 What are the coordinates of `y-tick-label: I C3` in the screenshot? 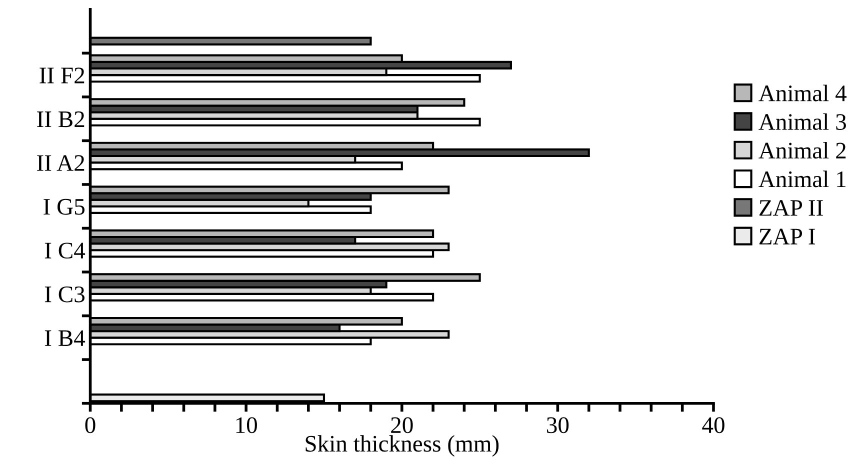 It's located at (64, 294).